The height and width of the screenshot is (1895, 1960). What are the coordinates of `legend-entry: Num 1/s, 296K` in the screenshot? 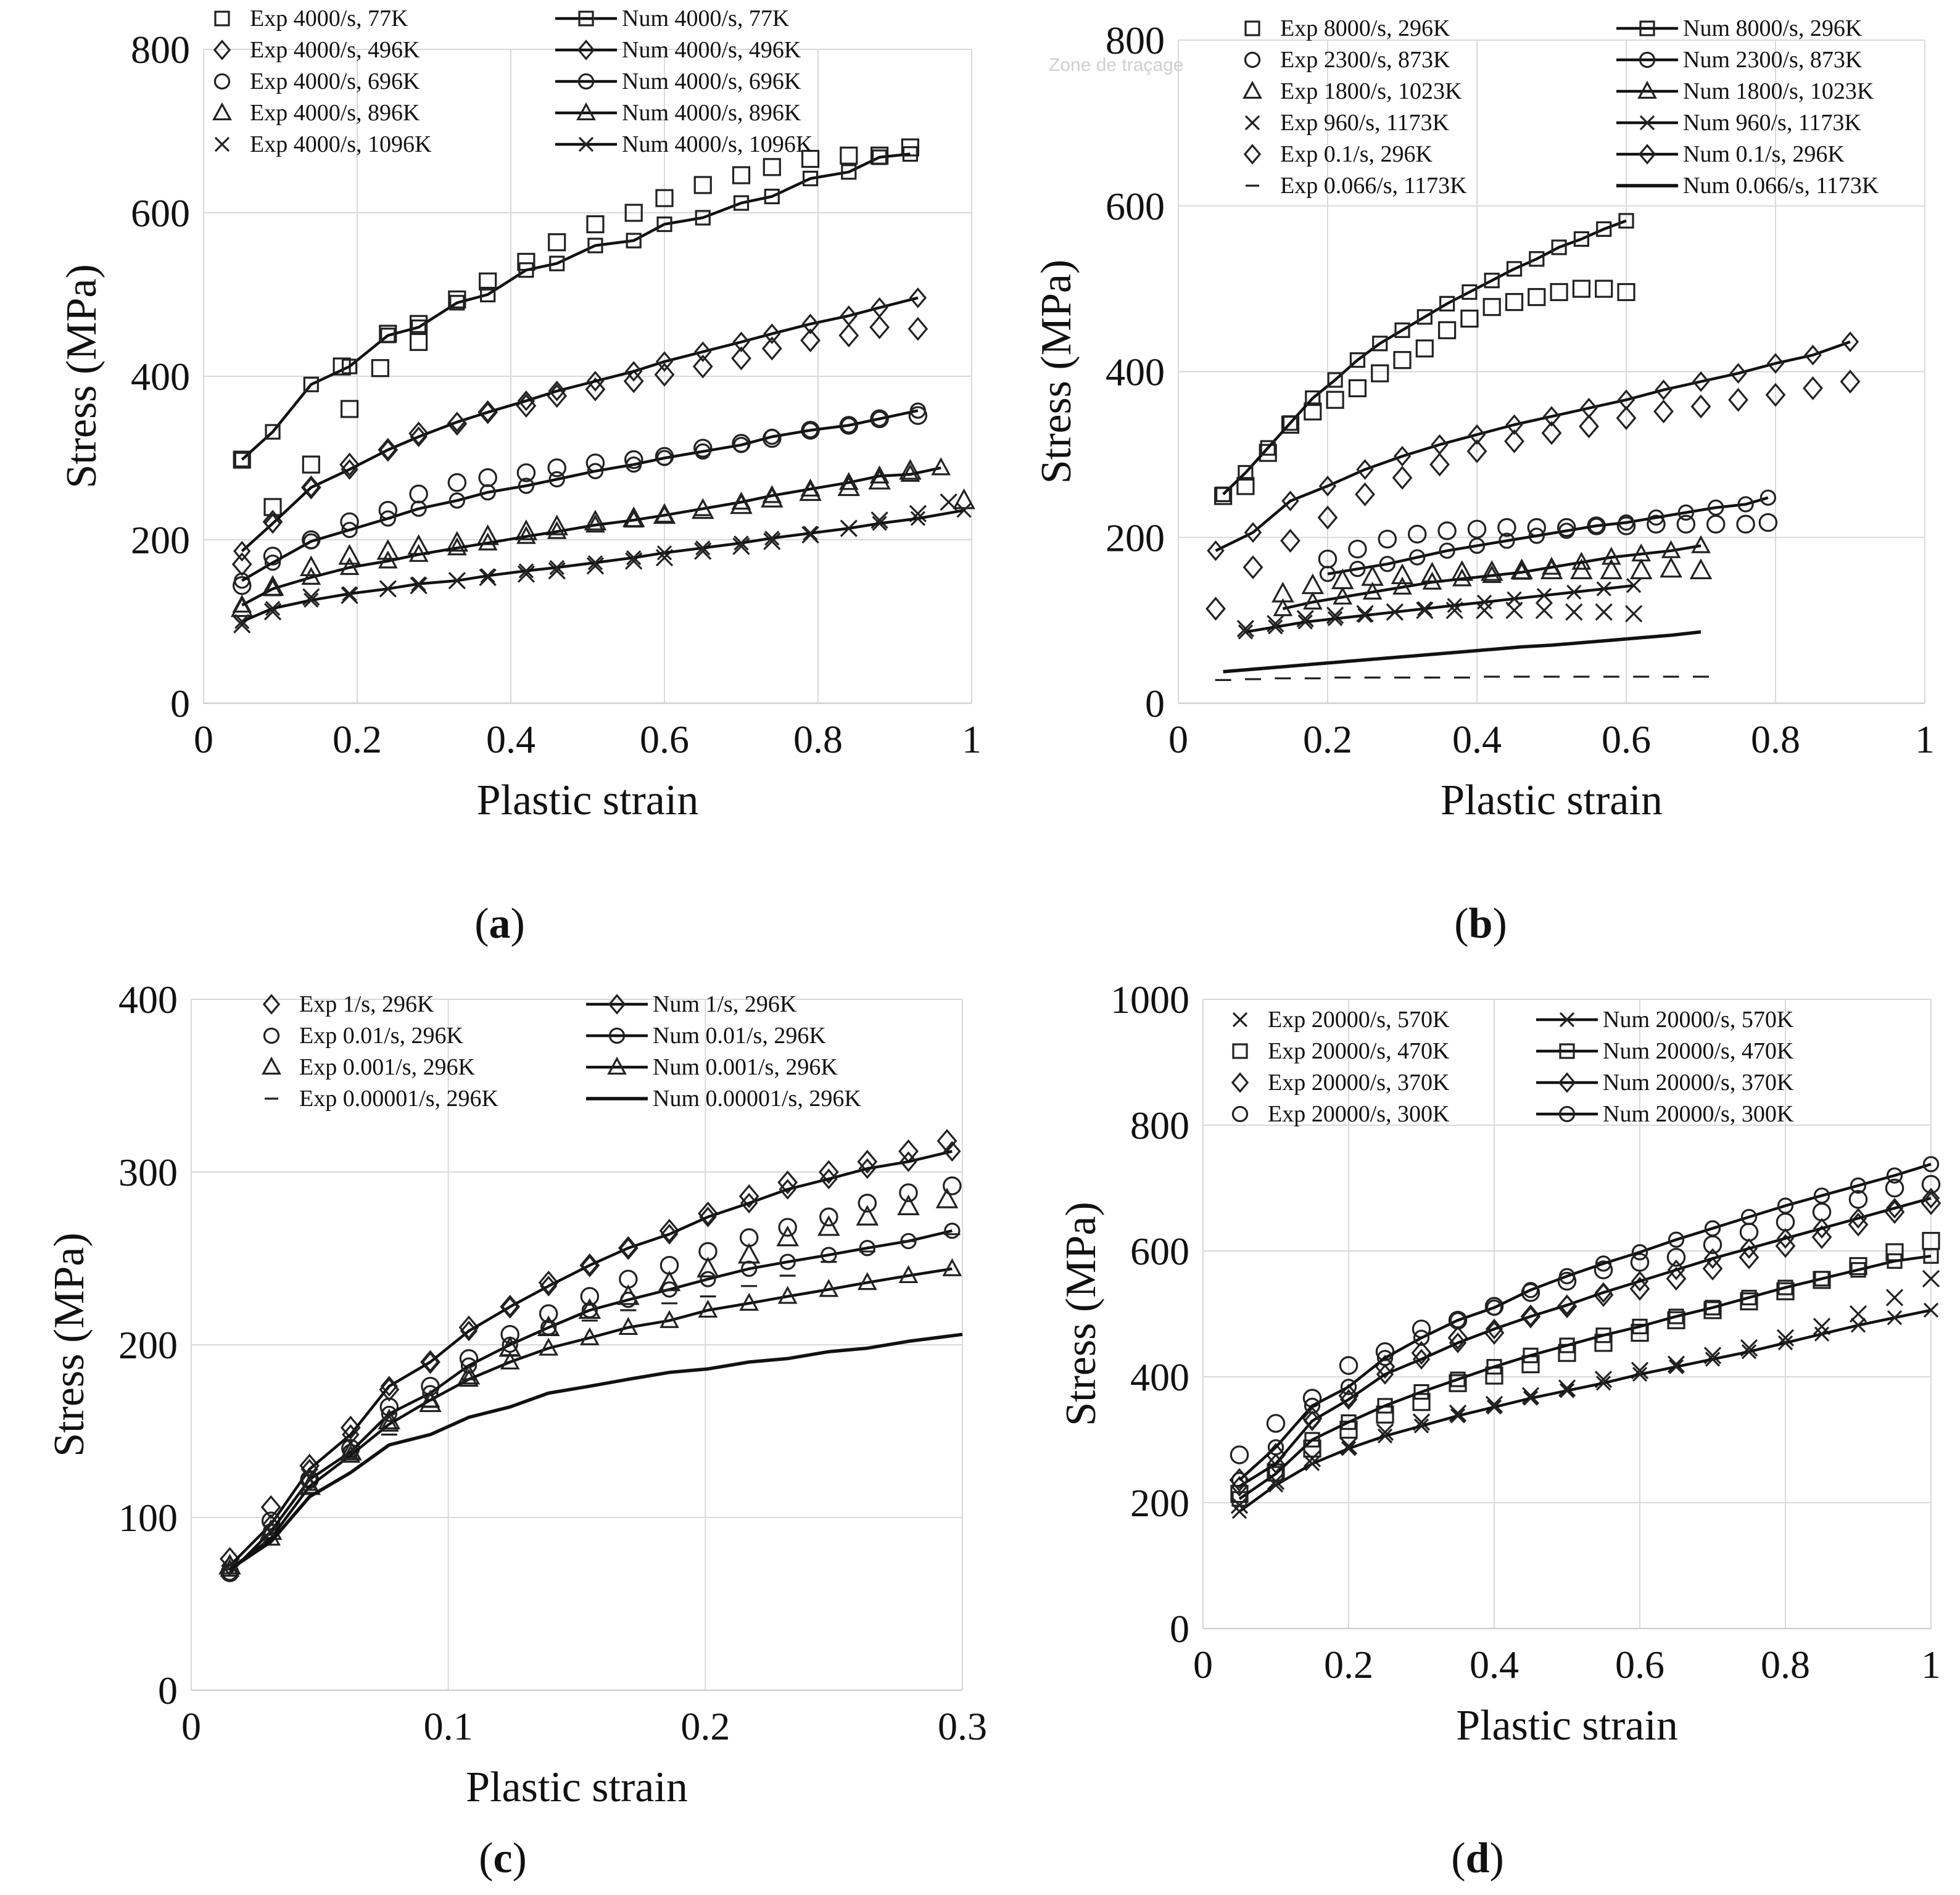 It's located at (725, 1004).